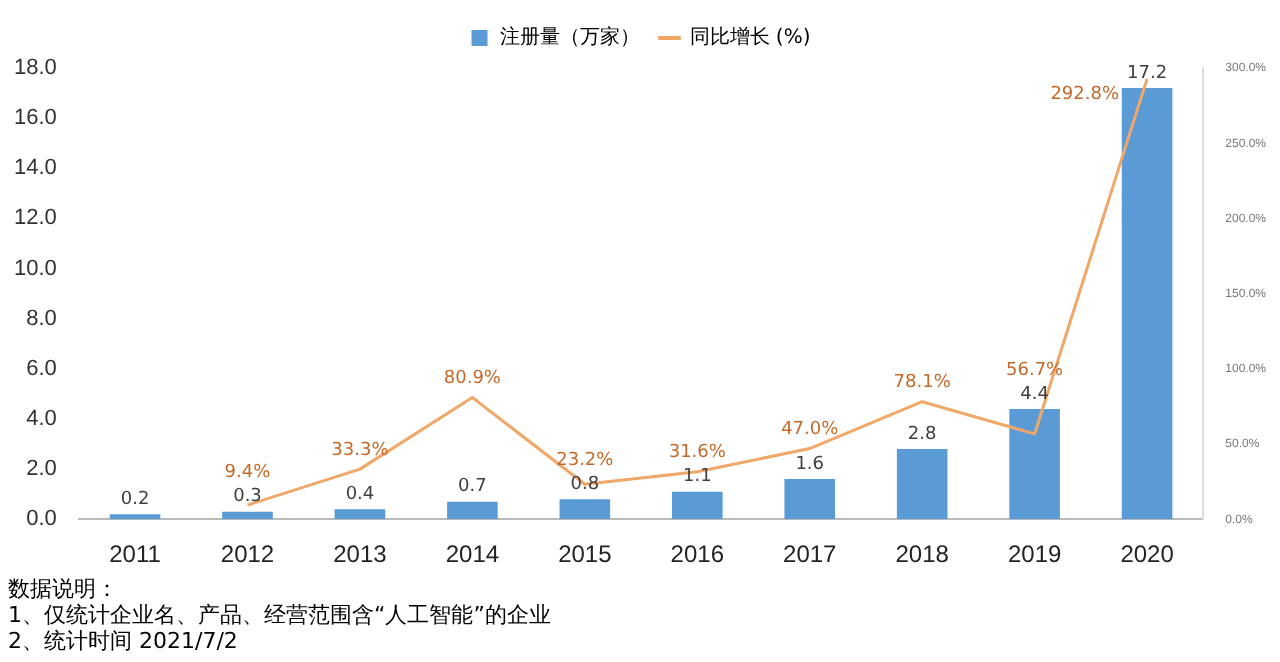  What do you see at coordinates (810, 554) in the screenshot?
I see `x-tick-label: 2017` at bounding box center [810, 554].